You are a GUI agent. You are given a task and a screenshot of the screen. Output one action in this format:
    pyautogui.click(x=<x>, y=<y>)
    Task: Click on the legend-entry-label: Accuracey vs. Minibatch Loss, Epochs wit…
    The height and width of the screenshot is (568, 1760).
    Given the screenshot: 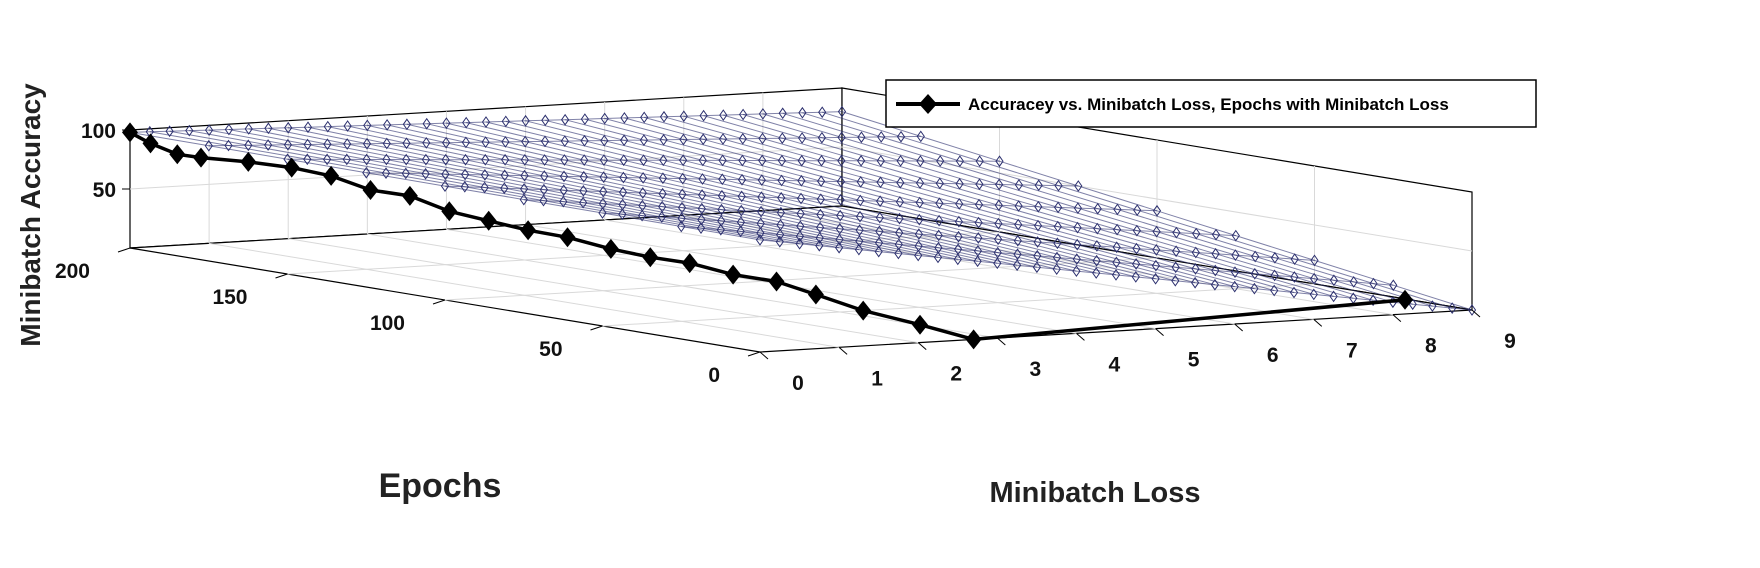 What is the action you would take?
    pyautogui.click(x=1208, y=104)
    